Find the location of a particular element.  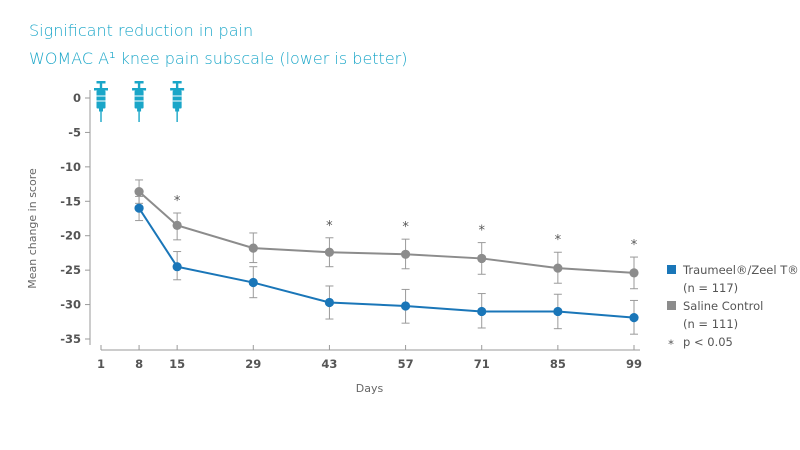

x-tick-label: 29 is located at coordinates (253, 364).